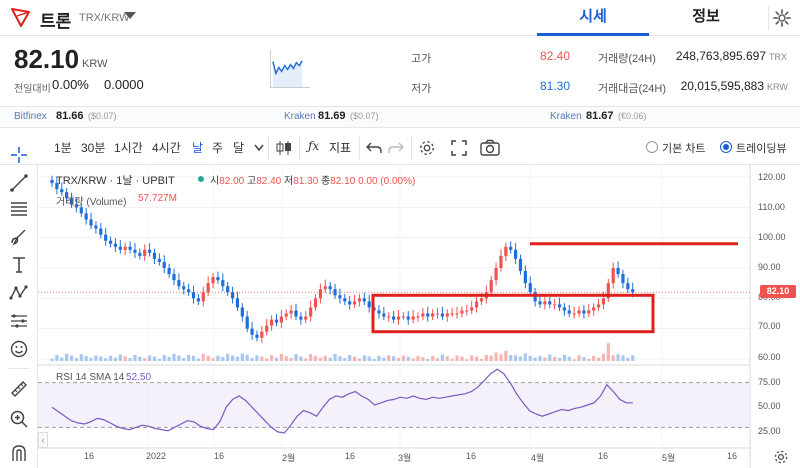 This screenshot has width=800, height=468. What do you see at coordinates (314, 146) in the screenshot?
I see `function-icon: ƒx` at bounding box center [314, 146].